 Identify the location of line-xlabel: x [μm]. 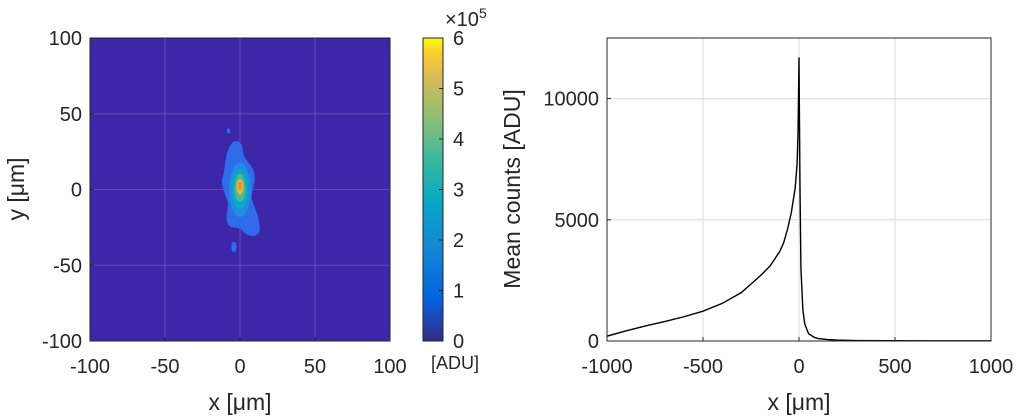
(798, 402).